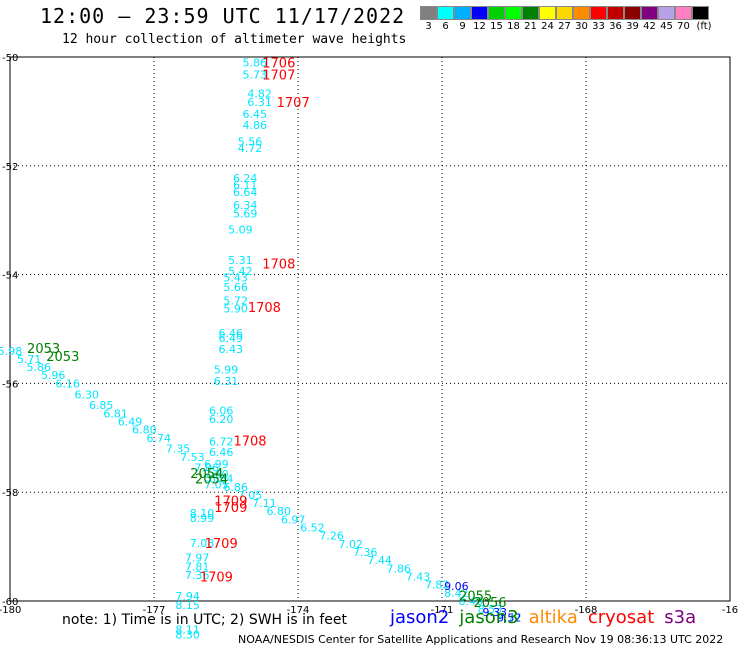  I want to click on pass-label: 2056, so click(489, 603).